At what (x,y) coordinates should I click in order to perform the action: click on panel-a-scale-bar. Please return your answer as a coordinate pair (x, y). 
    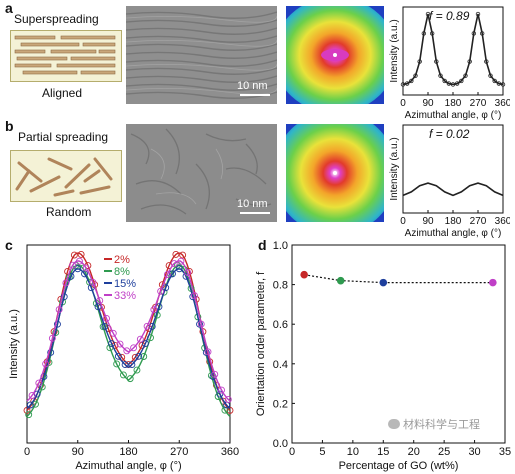
    Looking at the image, I should click on (255, 95).